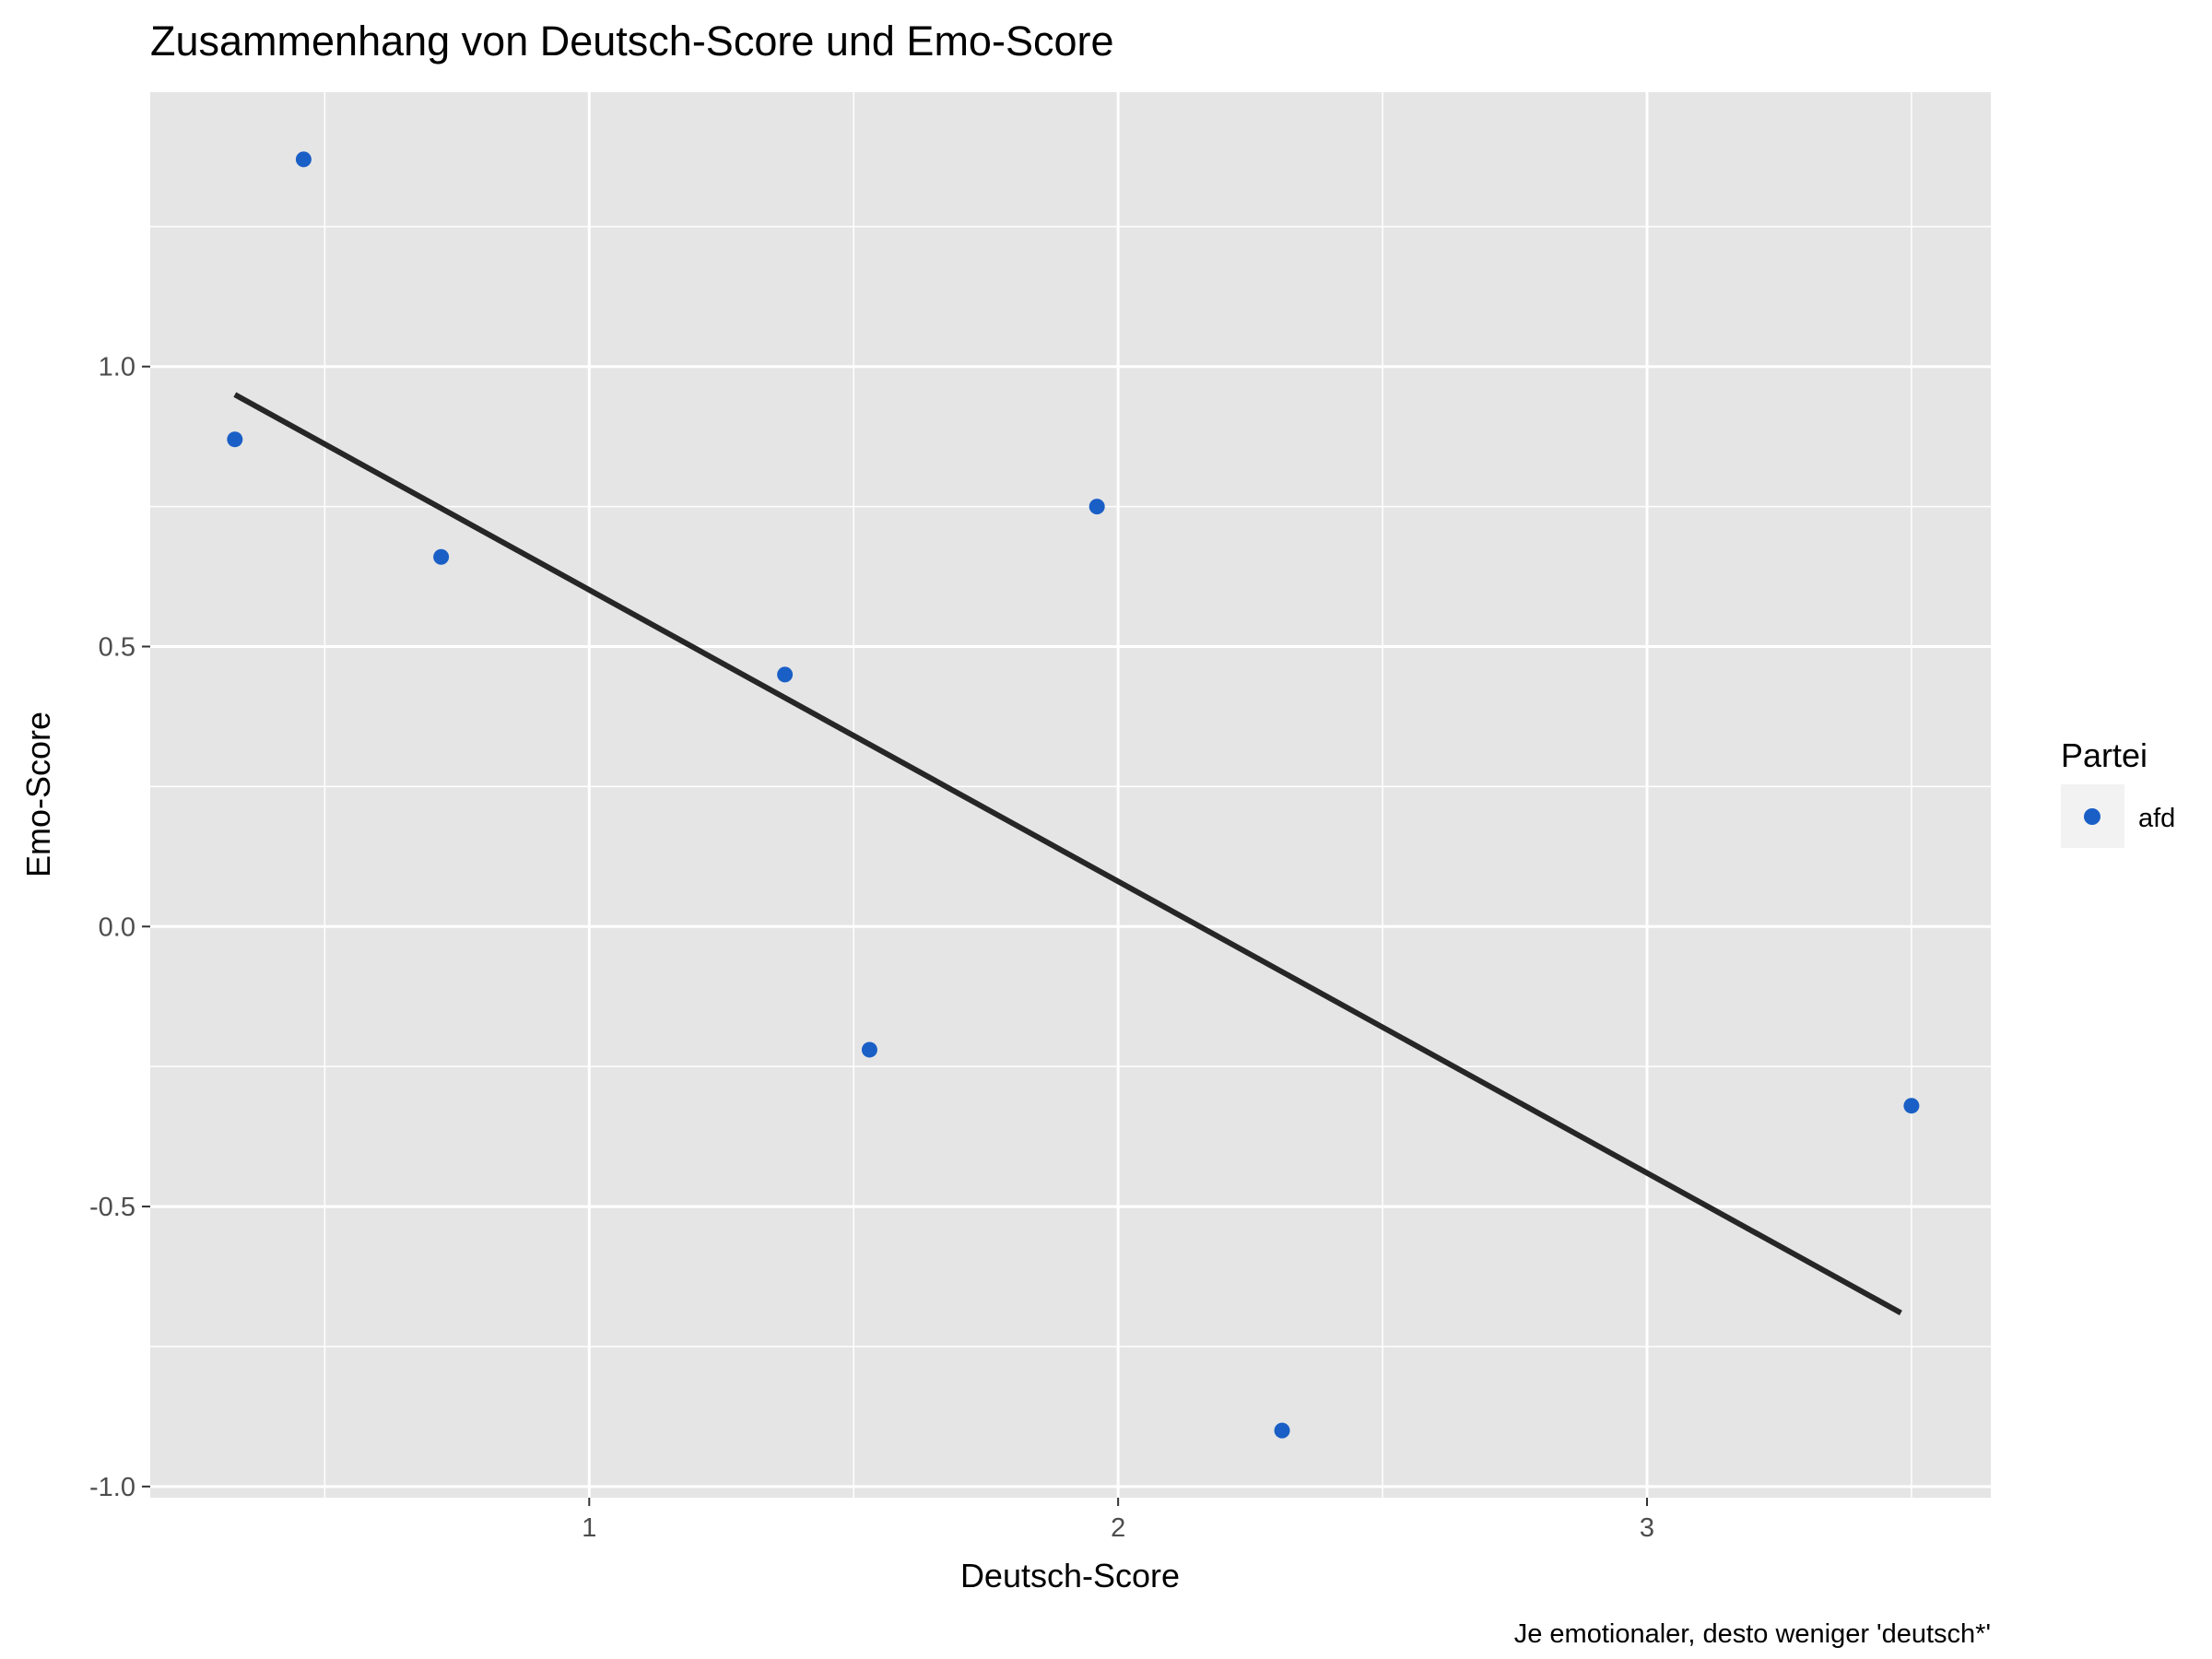  I want to click on x-tick-label: 2, so click(1118, 1528).